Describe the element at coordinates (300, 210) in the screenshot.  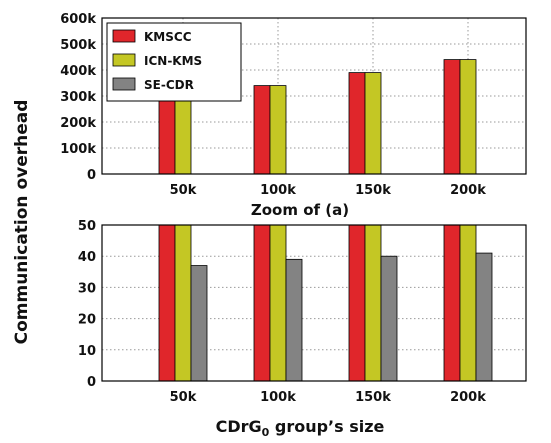
I see `x-axis-title-top: Zoom of (a)` at that location.